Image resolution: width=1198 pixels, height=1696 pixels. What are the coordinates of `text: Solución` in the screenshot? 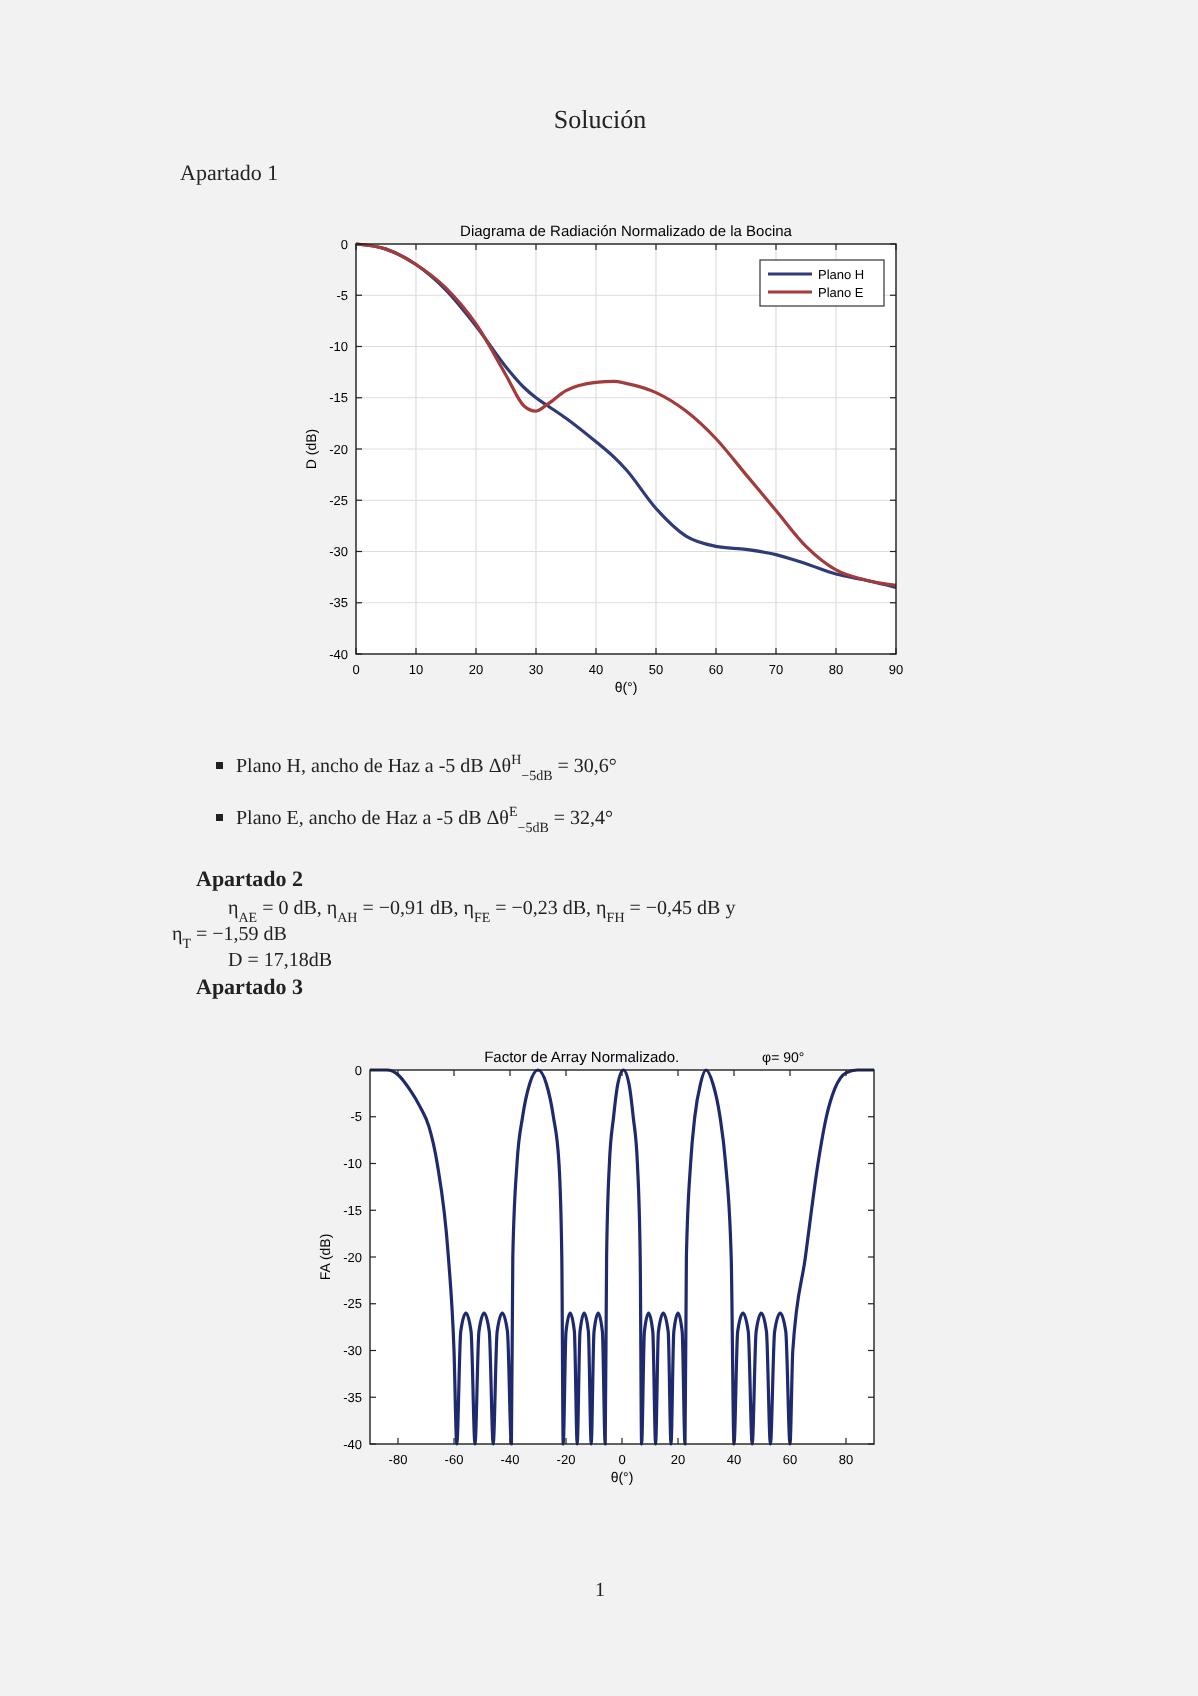 It's located at (600, 119).